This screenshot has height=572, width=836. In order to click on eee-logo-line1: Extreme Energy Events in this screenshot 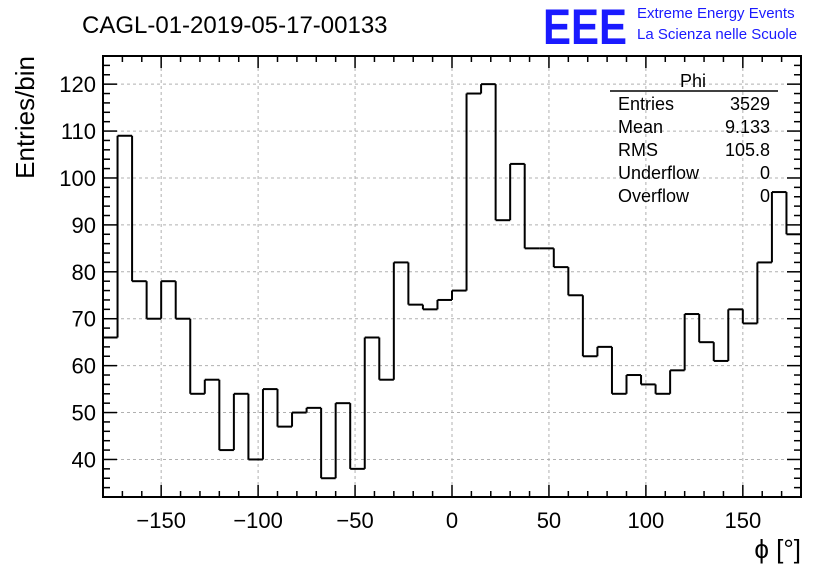, I will do `click(716, 13)`.